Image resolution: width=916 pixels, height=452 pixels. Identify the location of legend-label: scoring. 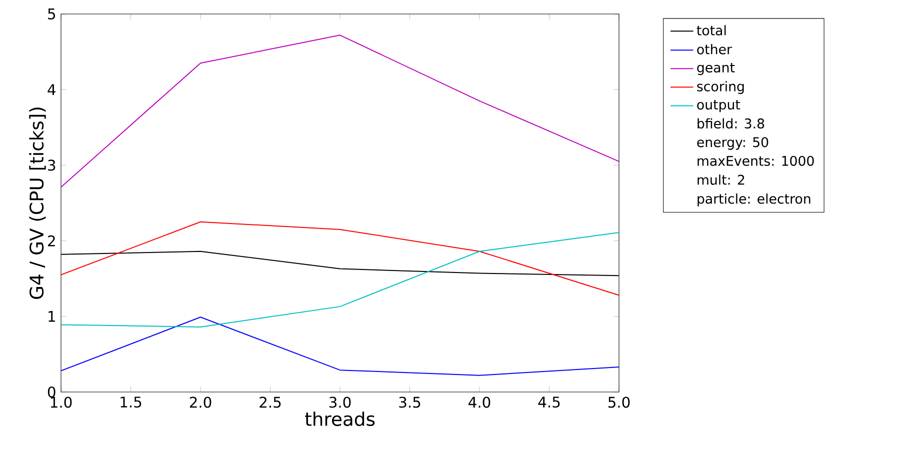
(720, 87).